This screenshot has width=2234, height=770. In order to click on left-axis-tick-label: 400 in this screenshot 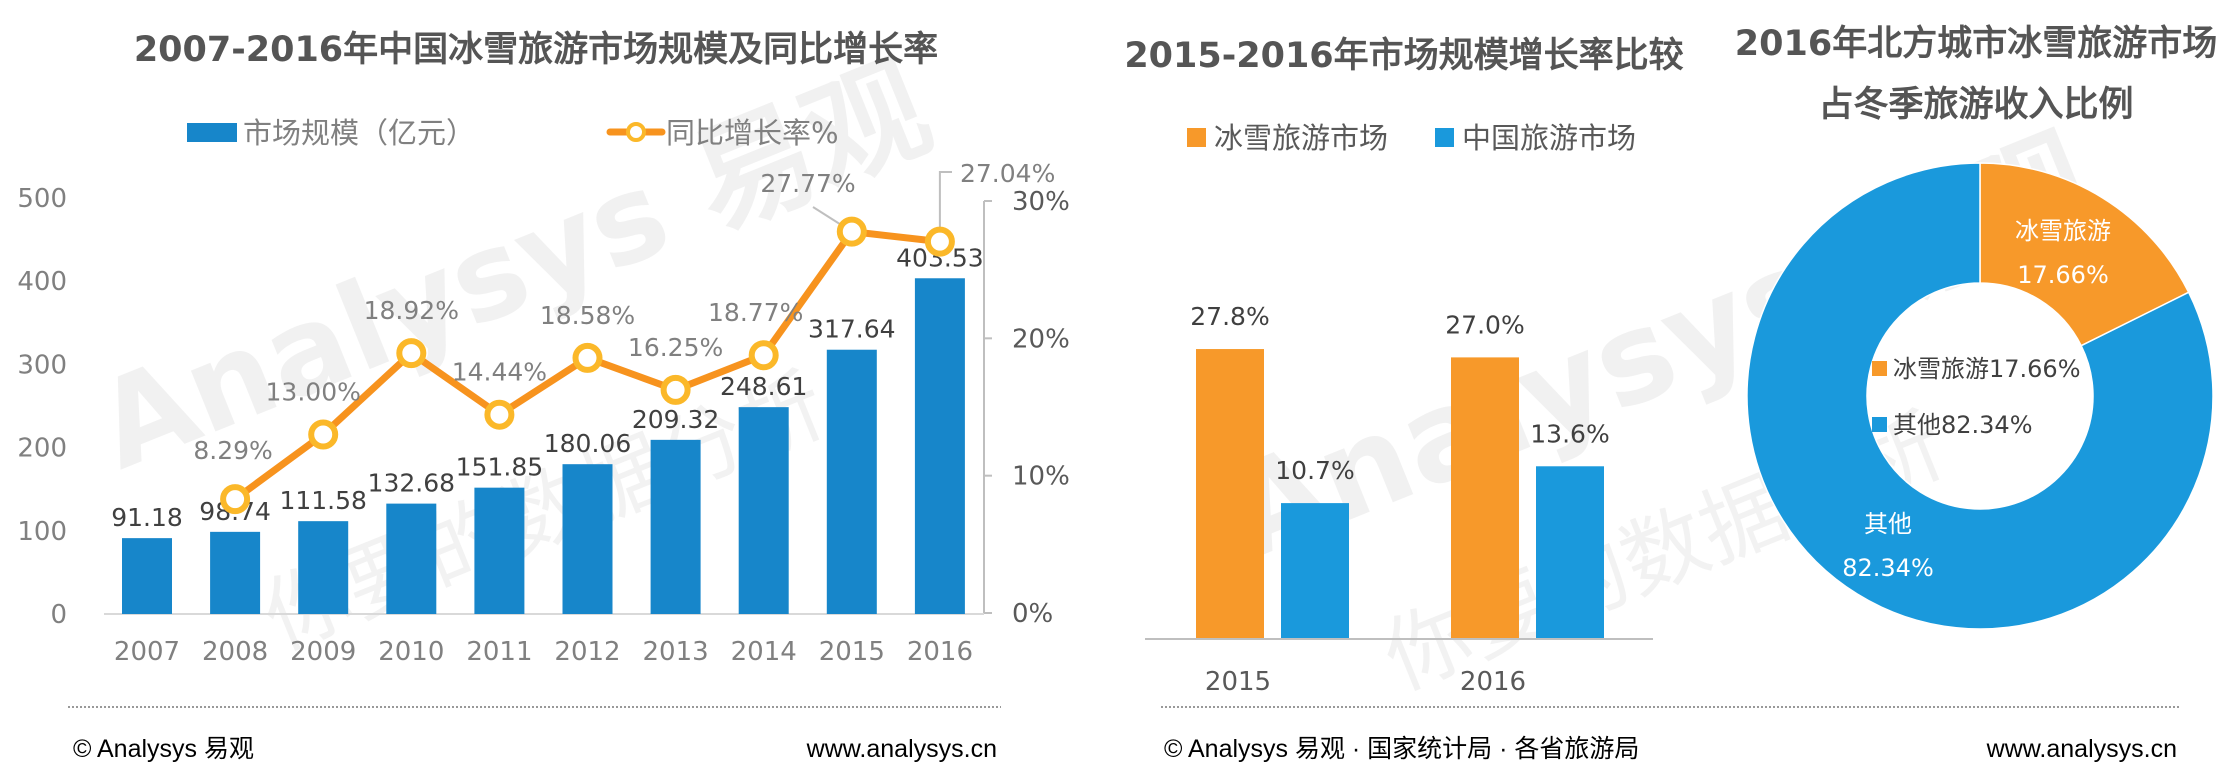, I will do `click(42, 282)`.